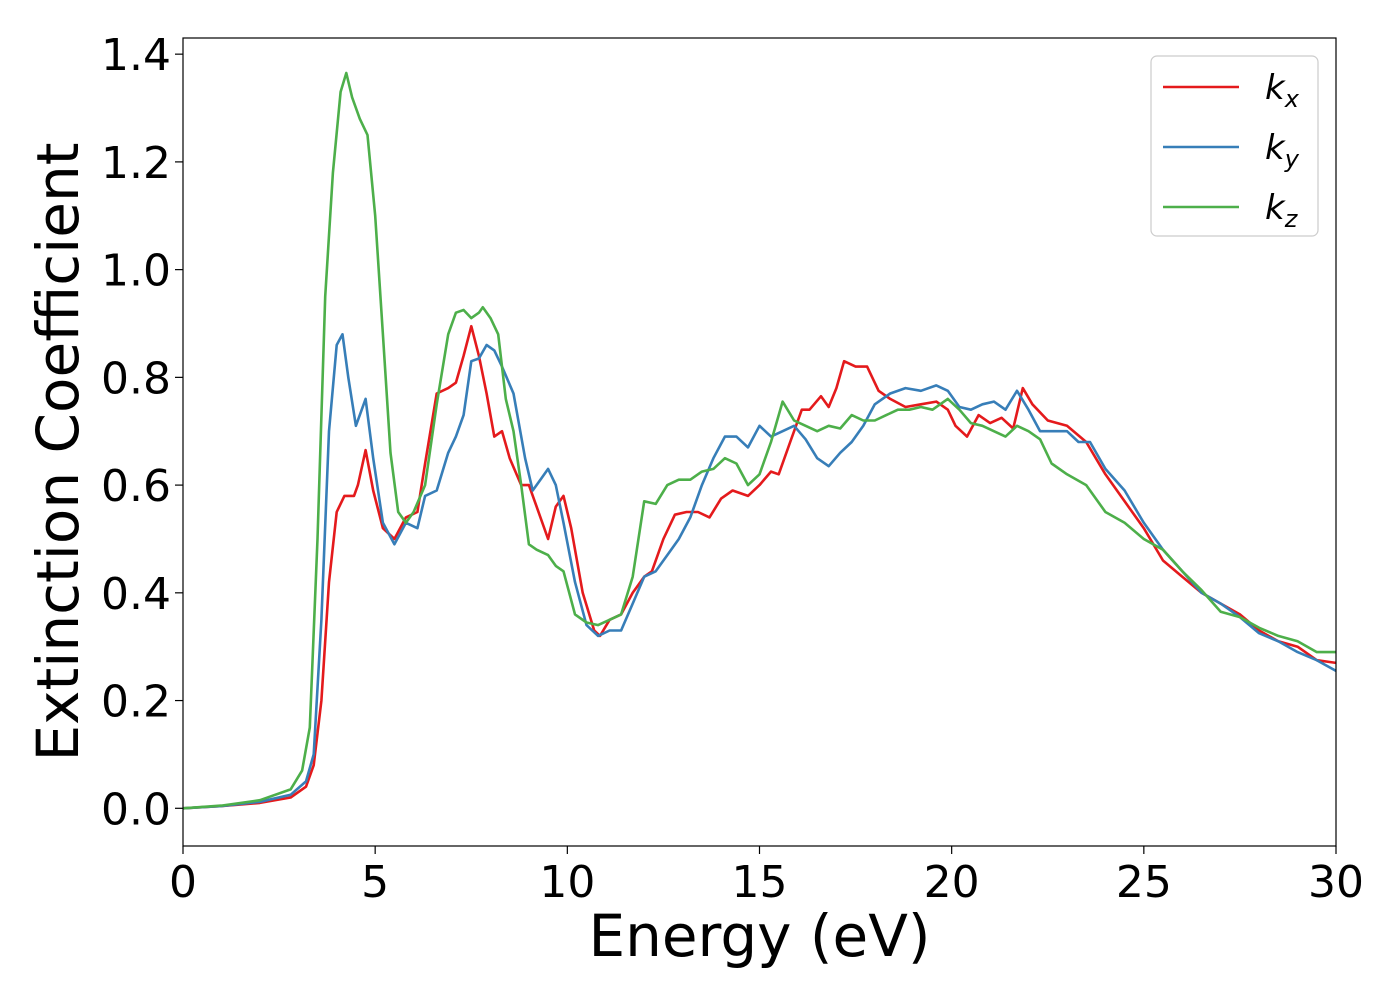  I want to click on x-tick-label: 10, so click(567, 882).